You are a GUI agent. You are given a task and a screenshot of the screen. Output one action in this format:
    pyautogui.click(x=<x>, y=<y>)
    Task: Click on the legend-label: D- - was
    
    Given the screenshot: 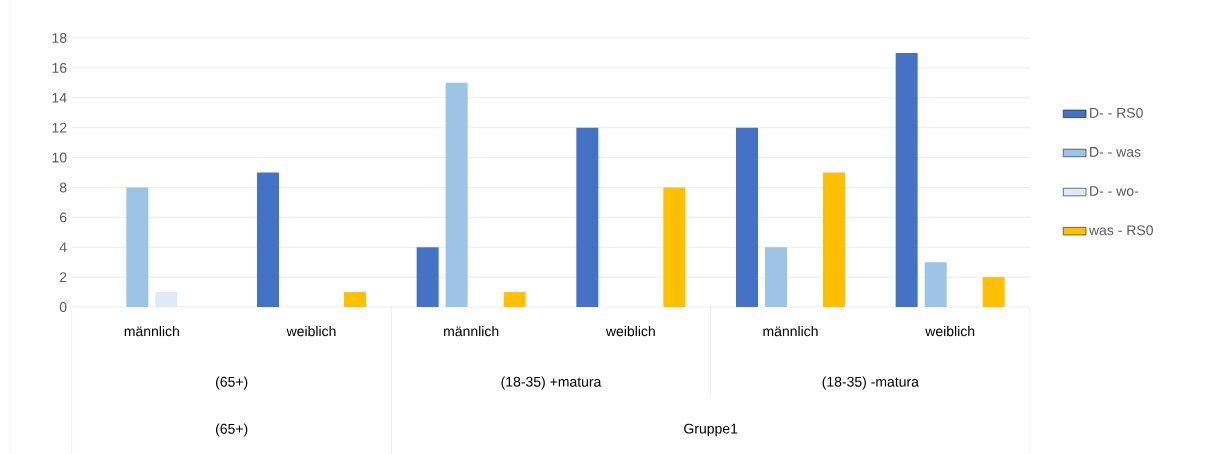 What is the action you would take?
    pyautogui.click(x=1115, y=152)
    